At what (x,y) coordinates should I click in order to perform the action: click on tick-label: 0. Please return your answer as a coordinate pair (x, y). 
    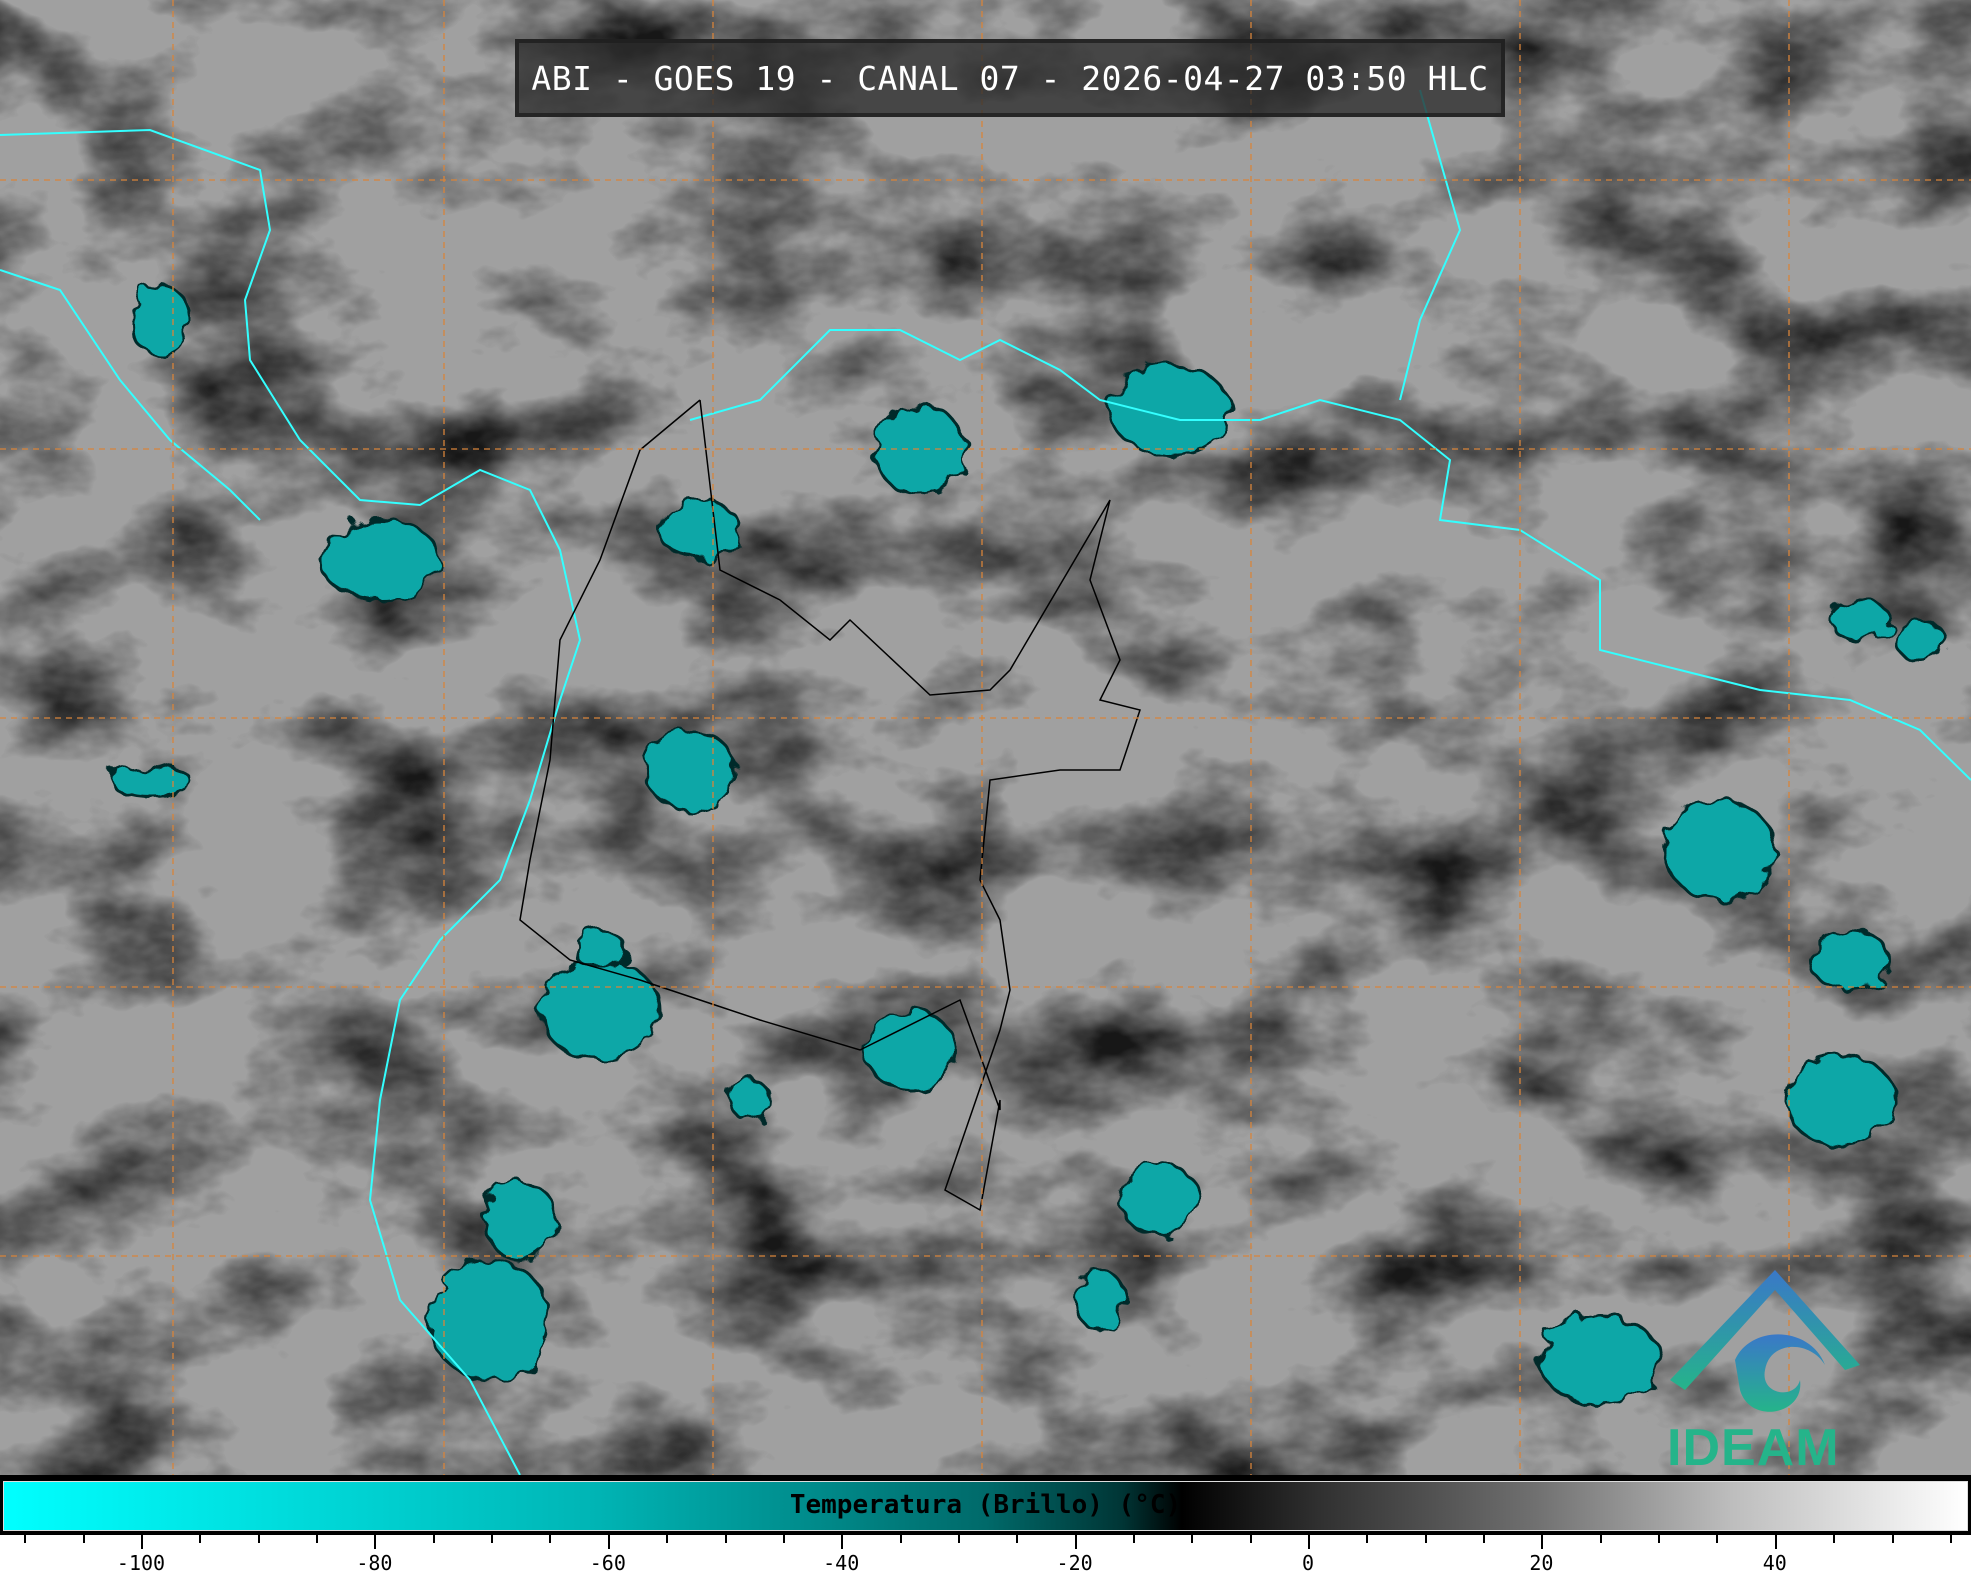
    Looking at the image, I should click on (1308, 1563).